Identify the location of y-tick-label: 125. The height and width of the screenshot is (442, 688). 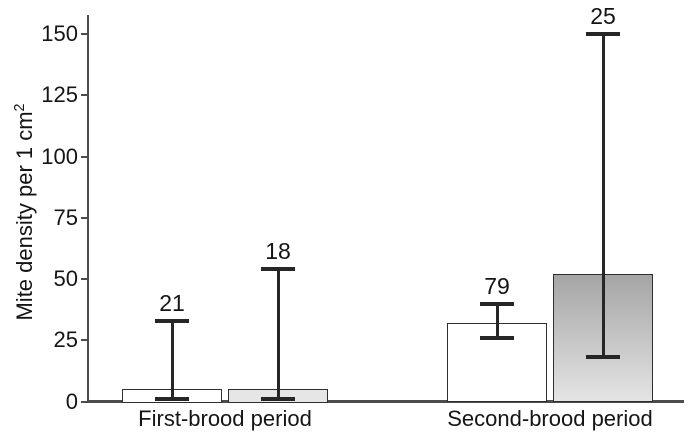
(59, 95).